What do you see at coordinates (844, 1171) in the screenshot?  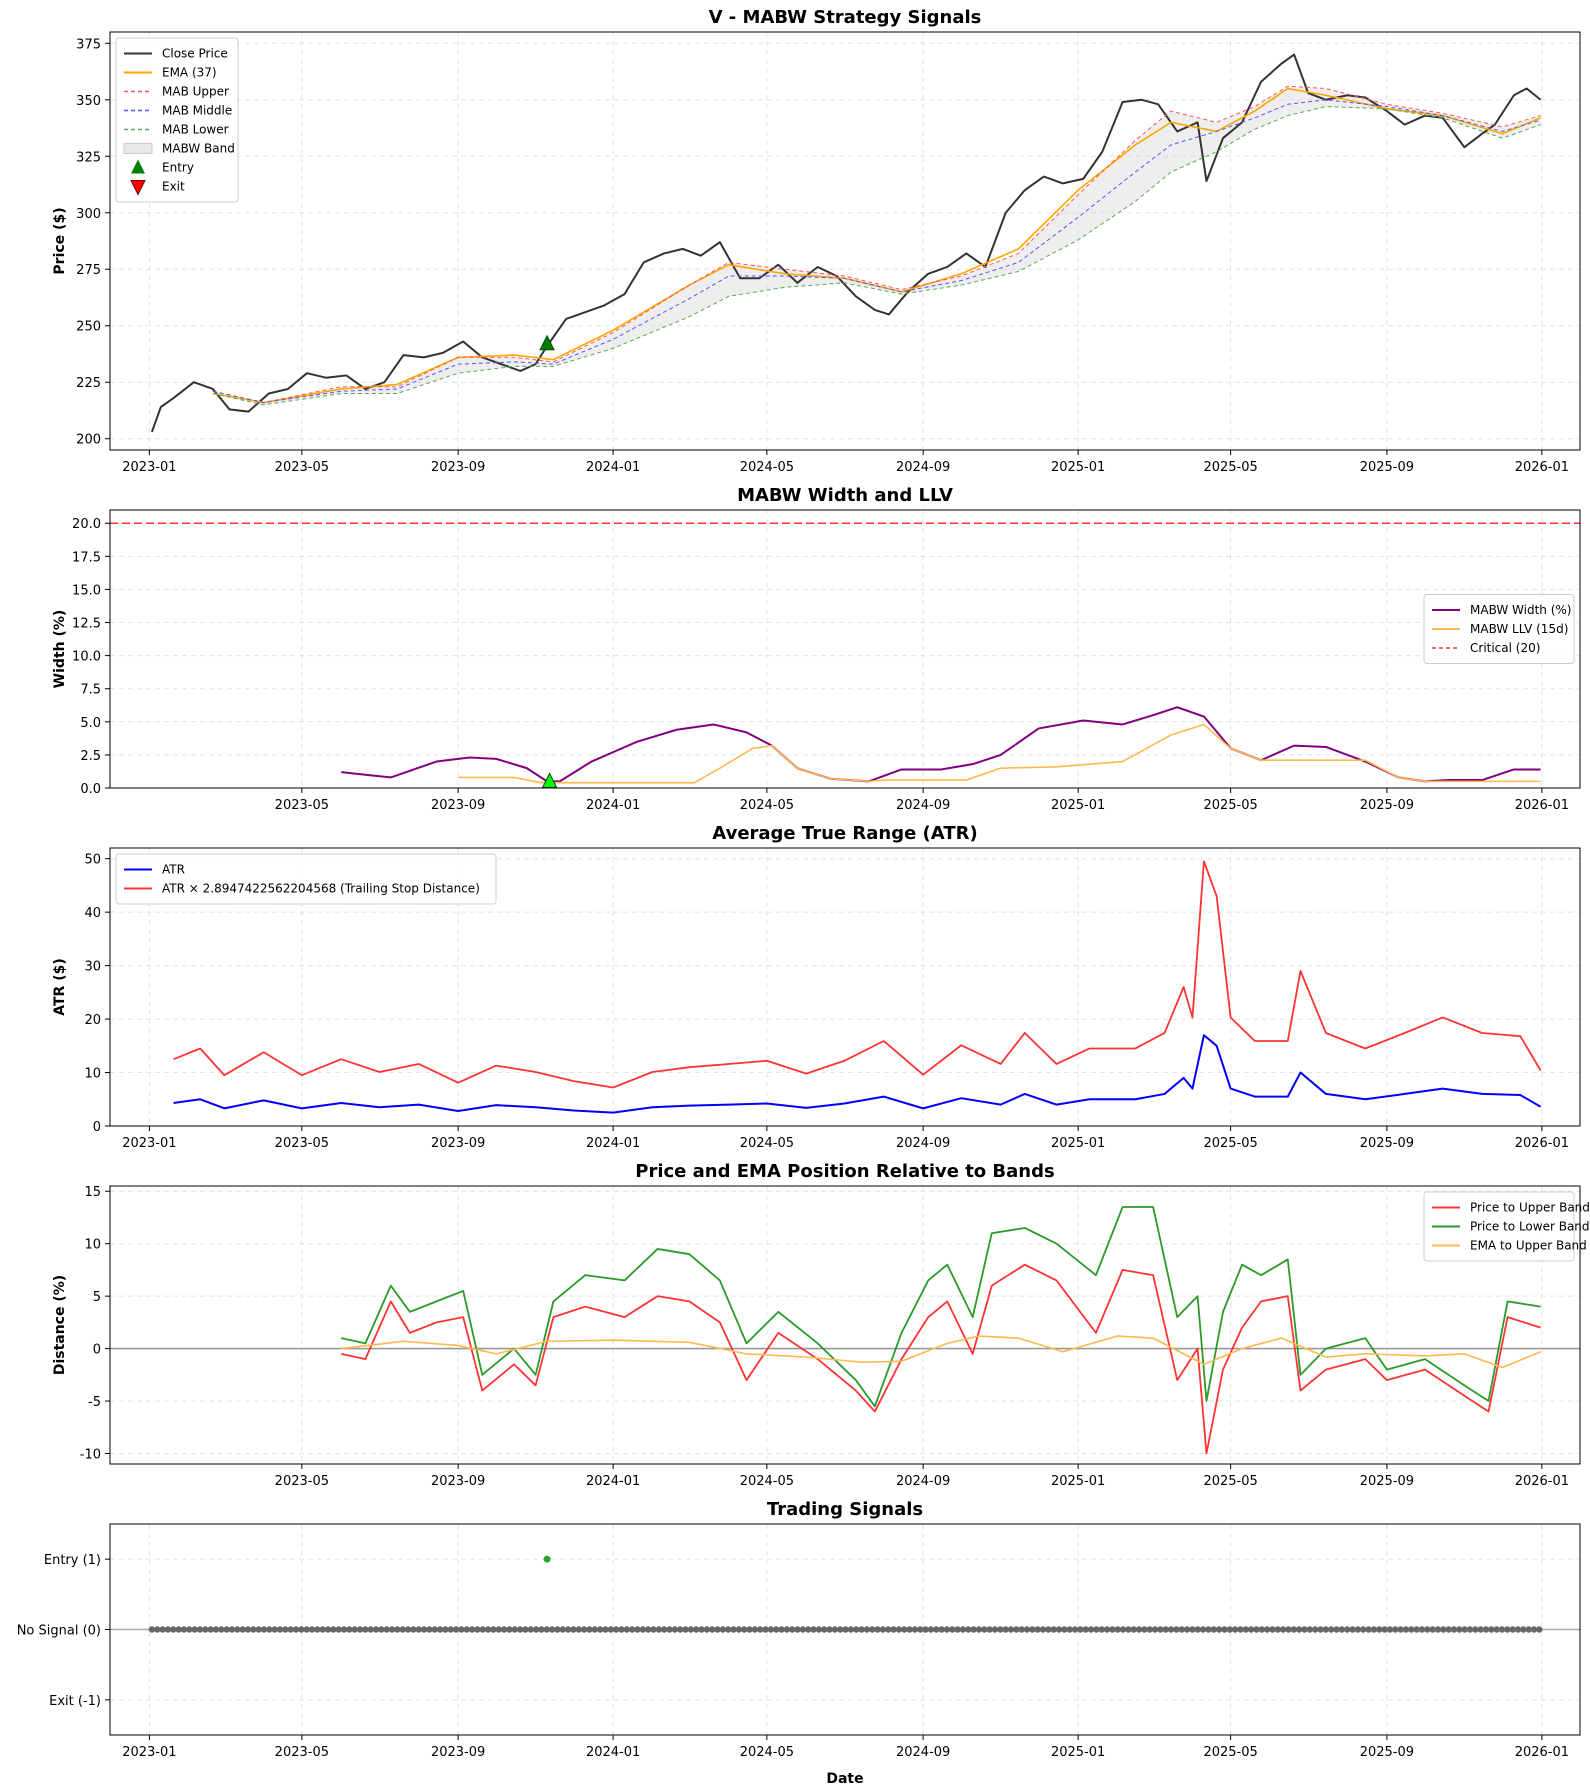 I see `panel-title: Price and EMA Position Relative to Bands` at bounding box center [844, 1171].